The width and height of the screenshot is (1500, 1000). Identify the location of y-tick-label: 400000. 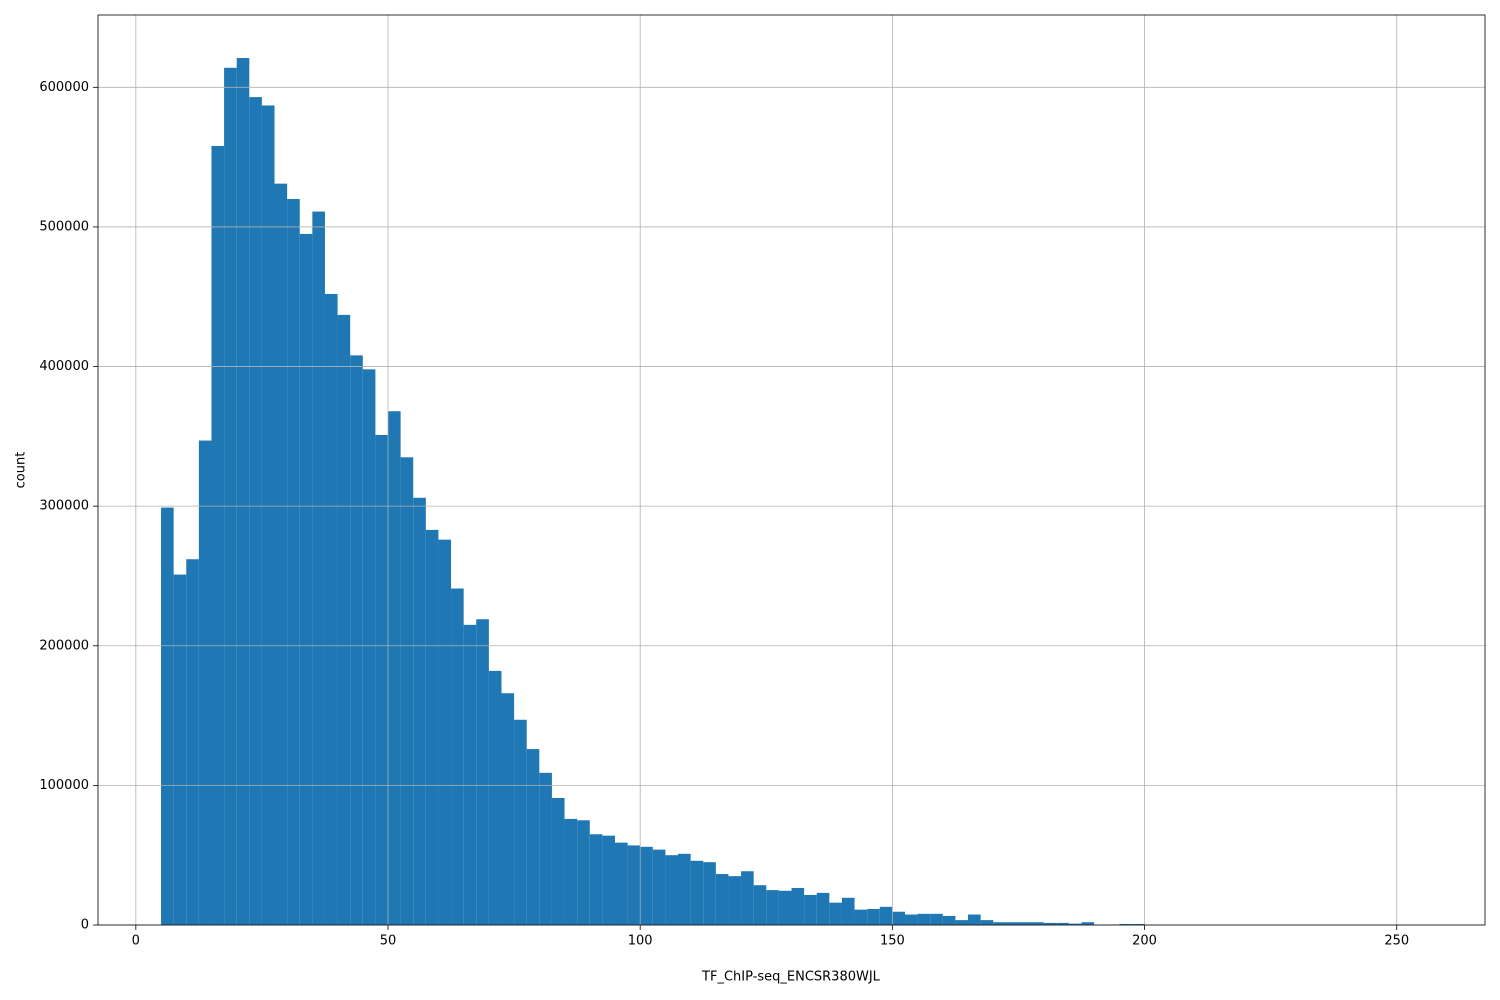
(64, 366).